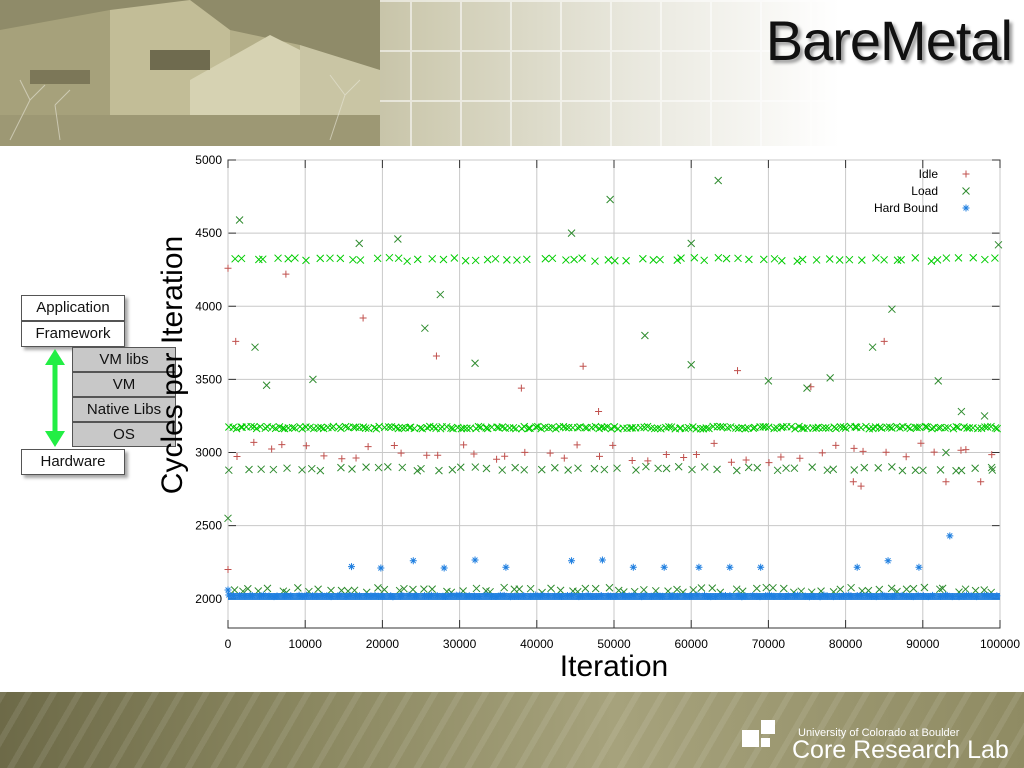 The image size is (1024, 768). Describe the element at coordinates (512, 730) in the screenshot. I see `footer-texture` at that location.